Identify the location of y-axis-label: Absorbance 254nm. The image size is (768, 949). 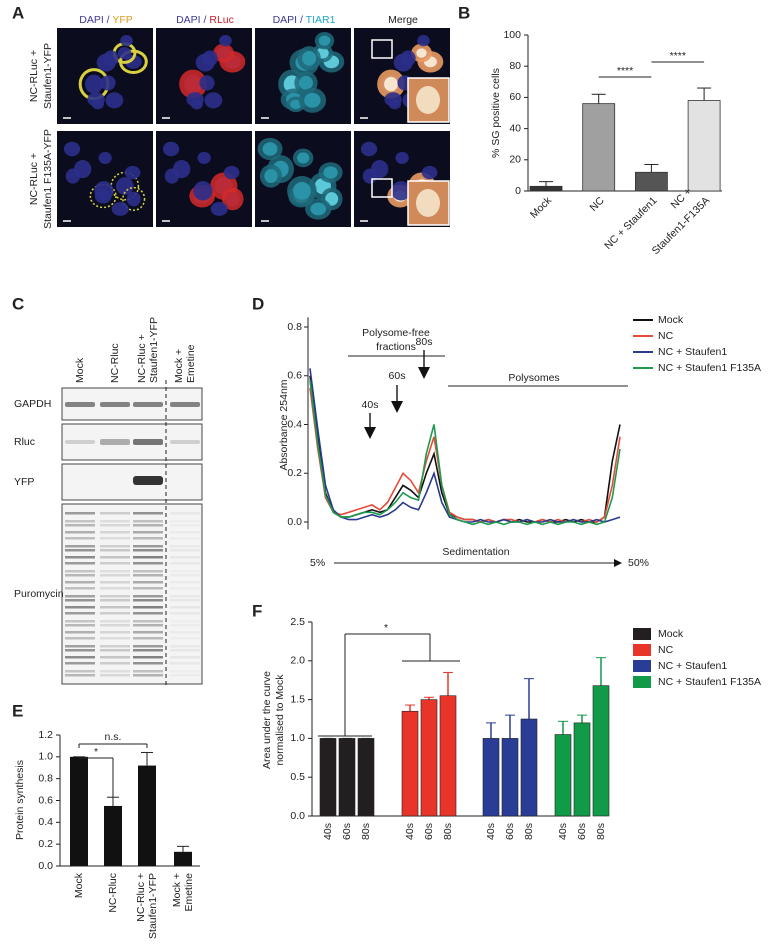
(284, 424).